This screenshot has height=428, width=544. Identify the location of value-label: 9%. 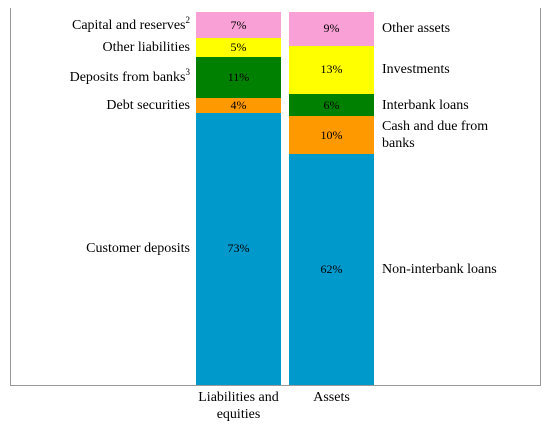
(331, 28).